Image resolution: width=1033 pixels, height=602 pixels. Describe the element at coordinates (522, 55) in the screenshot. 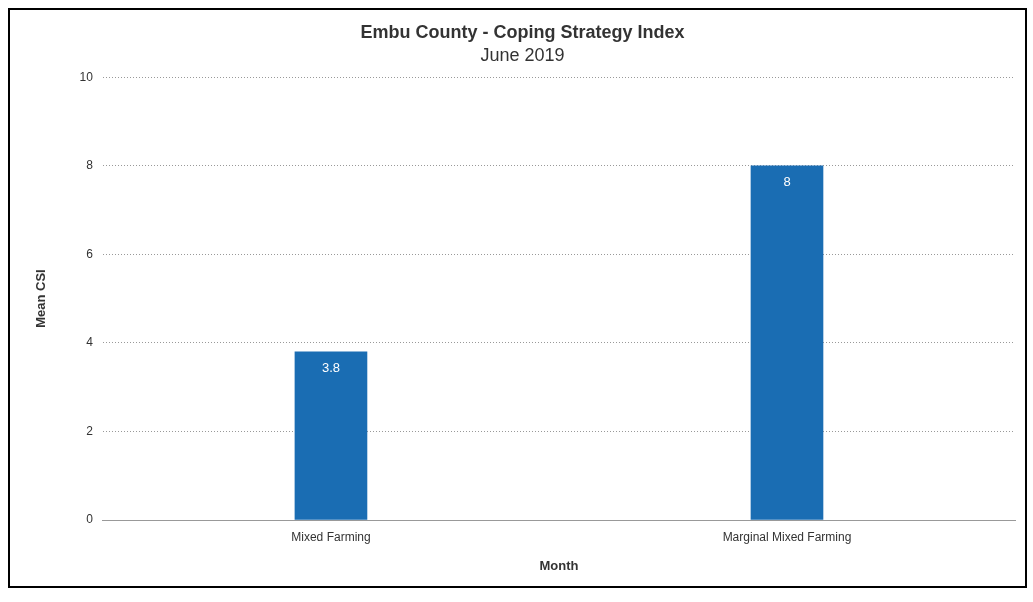

I see `chart-subtitle: June 2019` at that location.